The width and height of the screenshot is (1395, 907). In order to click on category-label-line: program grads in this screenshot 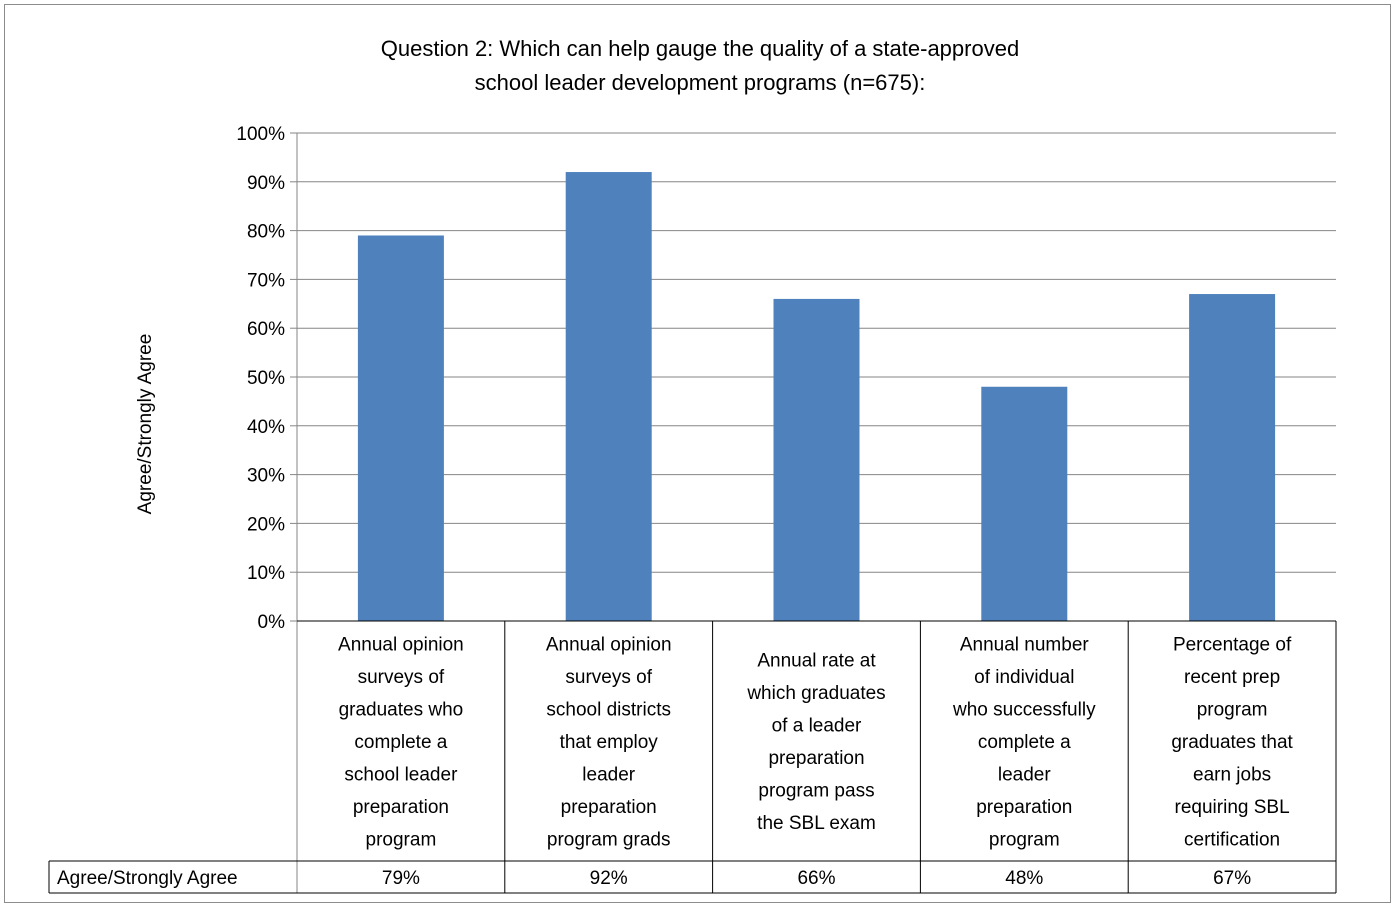, I will do `click(609, 839)`.